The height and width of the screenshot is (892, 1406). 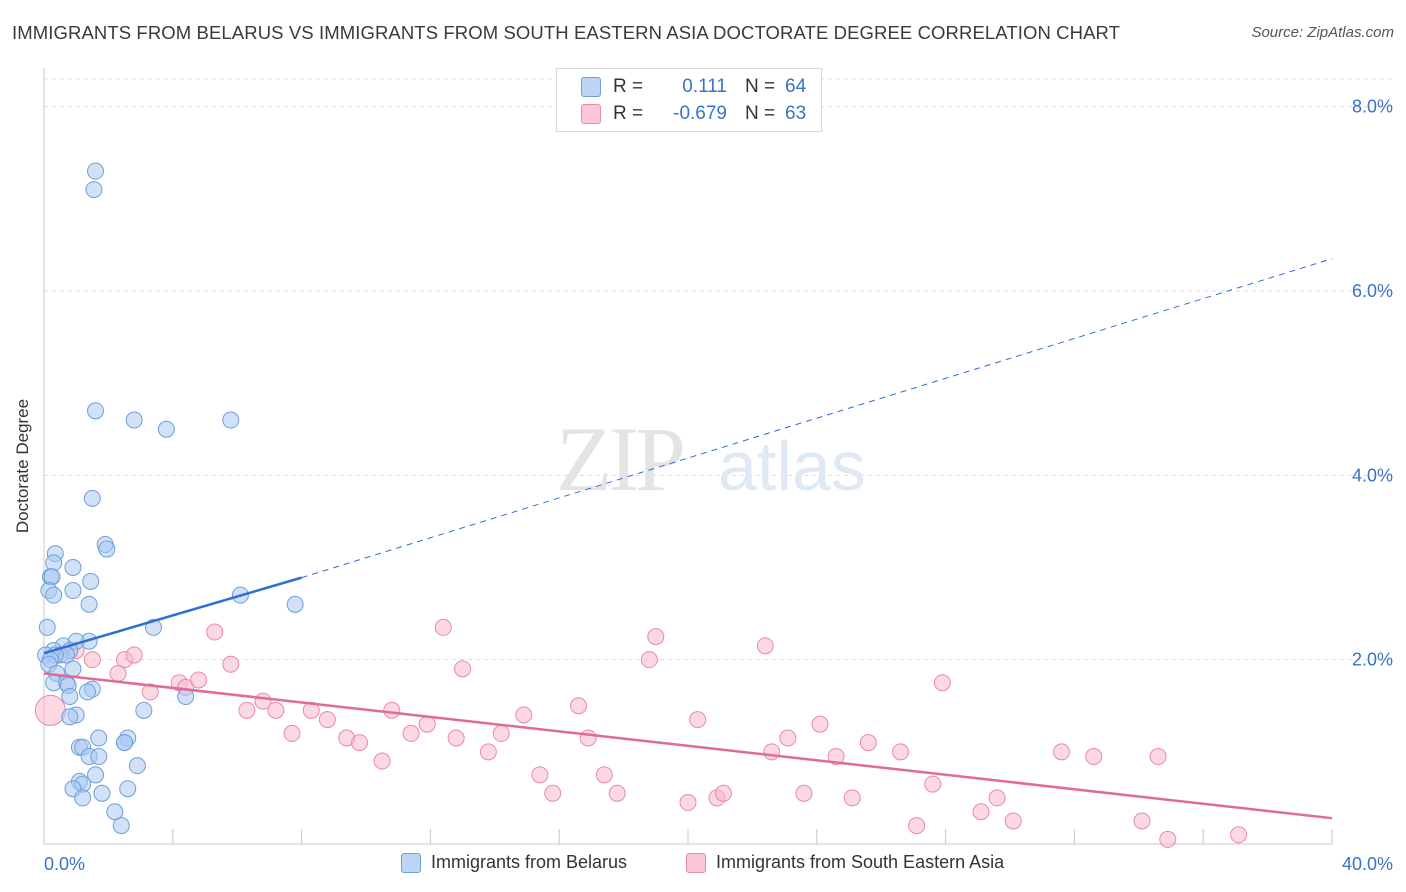 I want to click on legend-item-sea: Immigrants from South Eastern Asia, so click(x=845, y=862).